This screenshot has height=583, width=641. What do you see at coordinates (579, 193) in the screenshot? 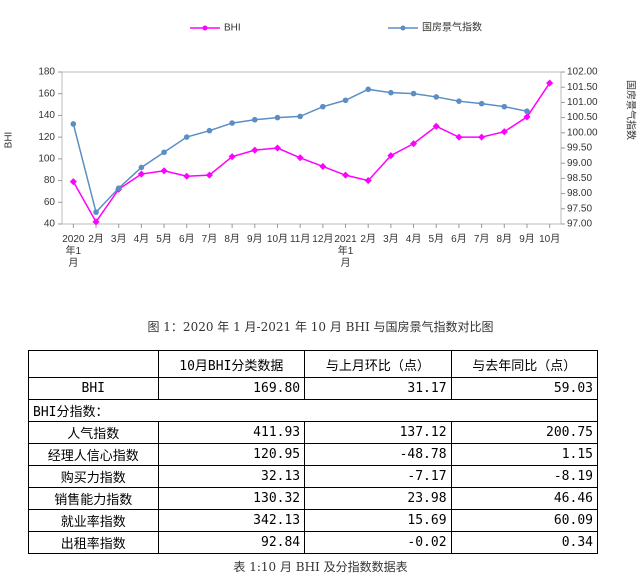
I see `y2-tick-label: 98.00` at bounding box center [579, 193].